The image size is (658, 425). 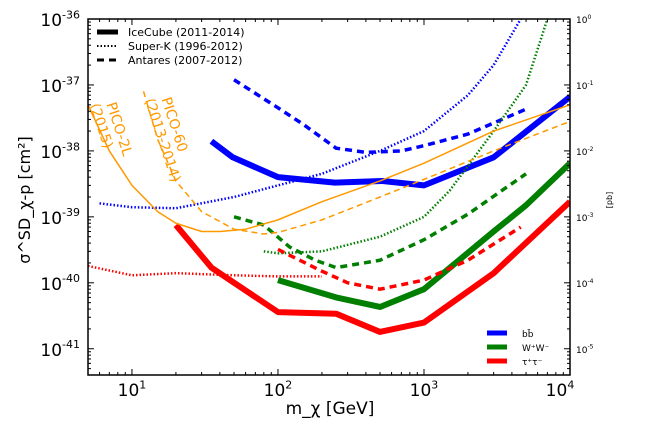 I want to click on y-tick-label: 10⁻³⁸, so click(x=60, y=151).